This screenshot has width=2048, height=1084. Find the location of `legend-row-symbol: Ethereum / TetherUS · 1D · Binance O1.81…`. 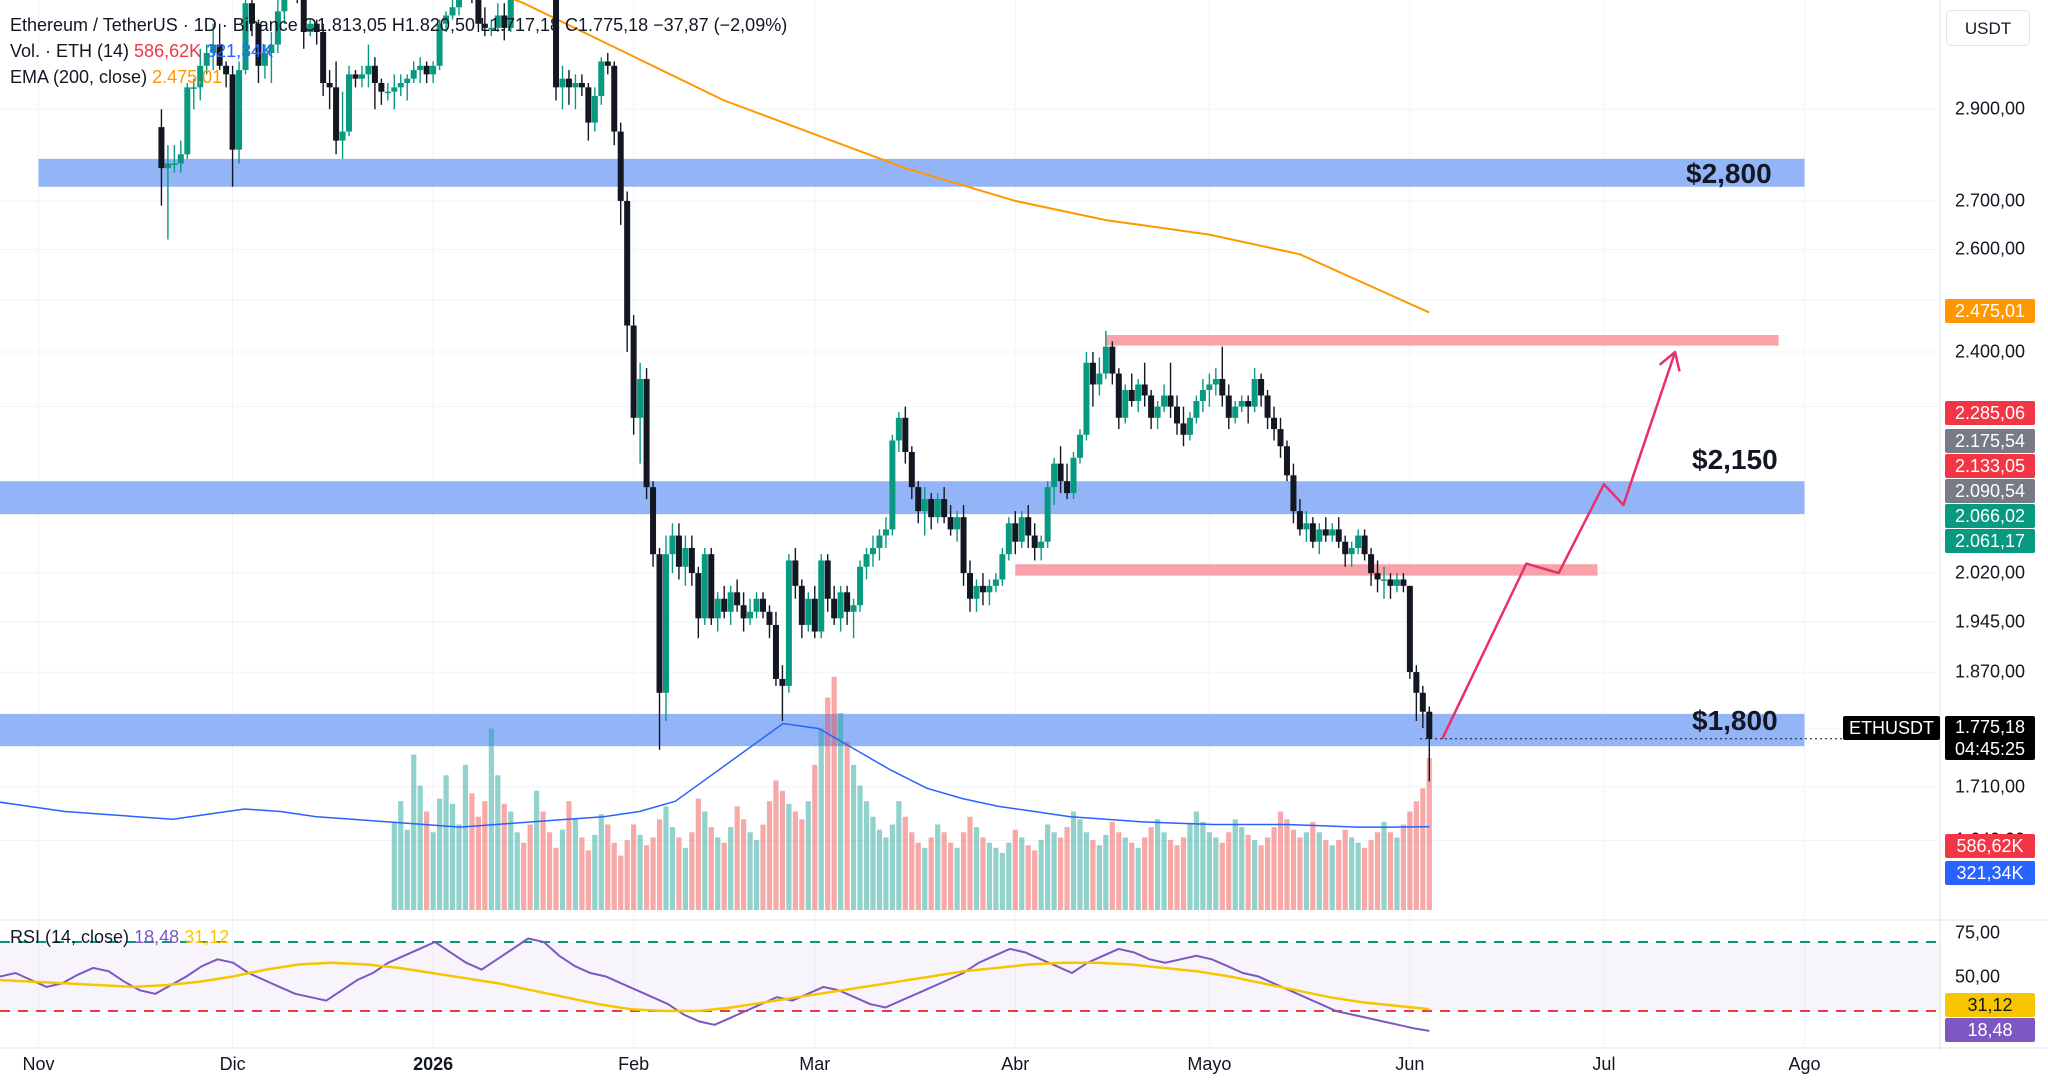

legend-row-symbol: Ethereum / TetherUS · 1D · Binance O1.81… is located at coordinates (398, 25).